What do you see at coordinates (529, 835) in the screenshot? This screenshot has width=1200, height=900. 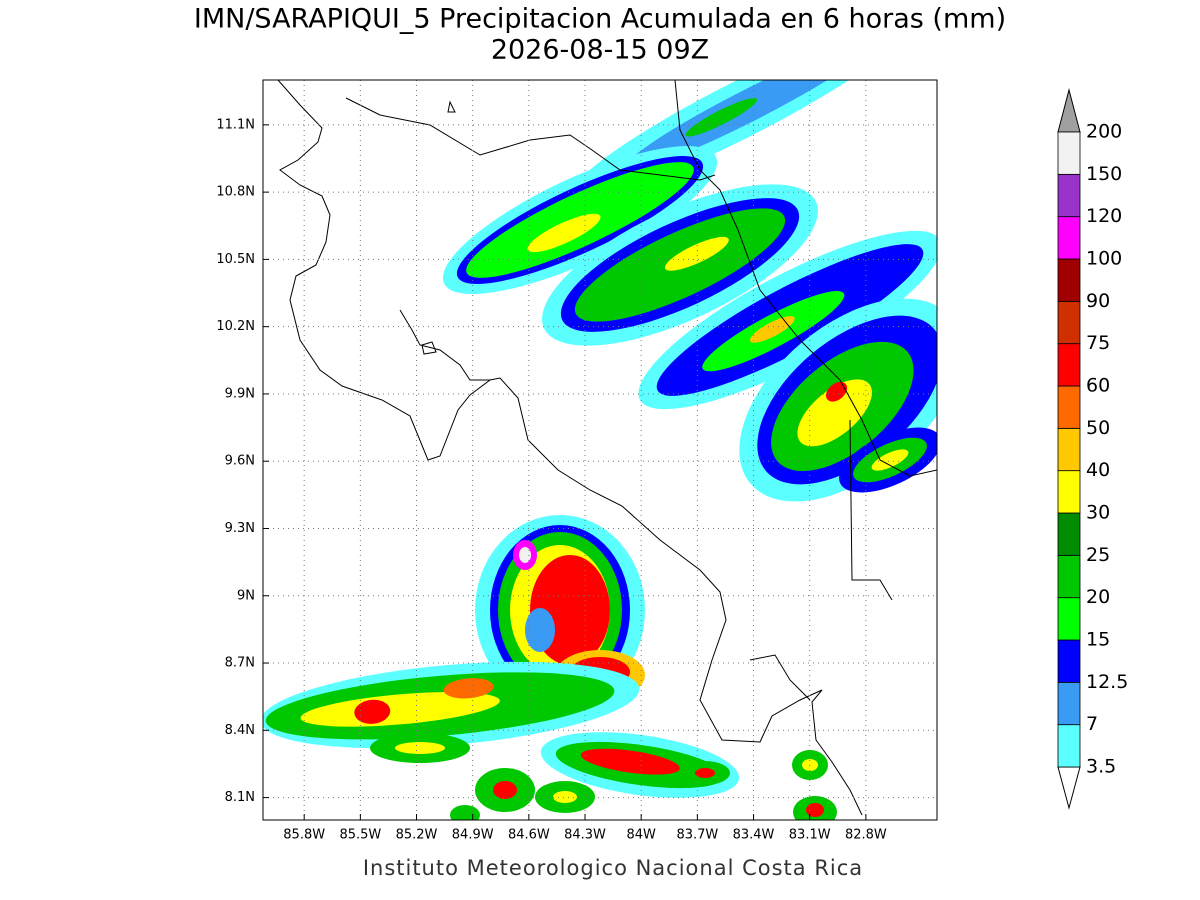 I see `lon-tick-label: 84.6W` at bounding box center [529, 835].